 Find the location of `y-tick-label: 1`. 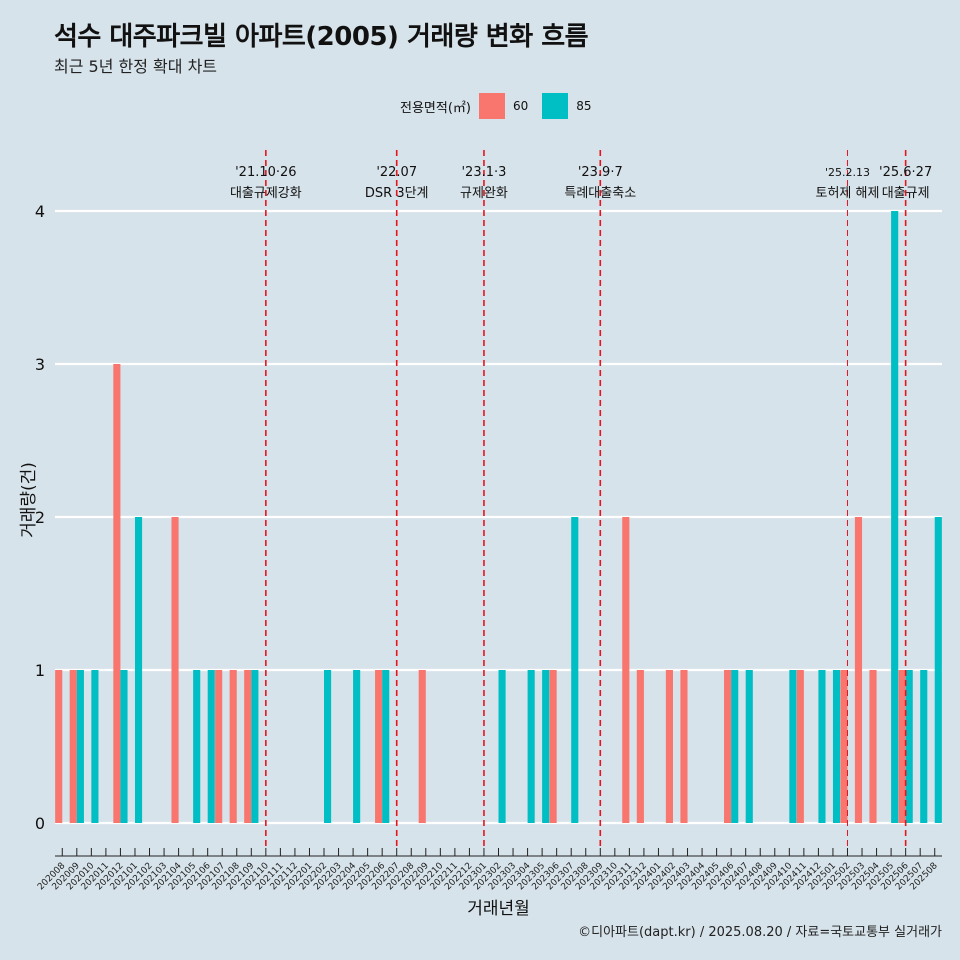

y-tick-label: 1 is located at coordinates (40, 670).